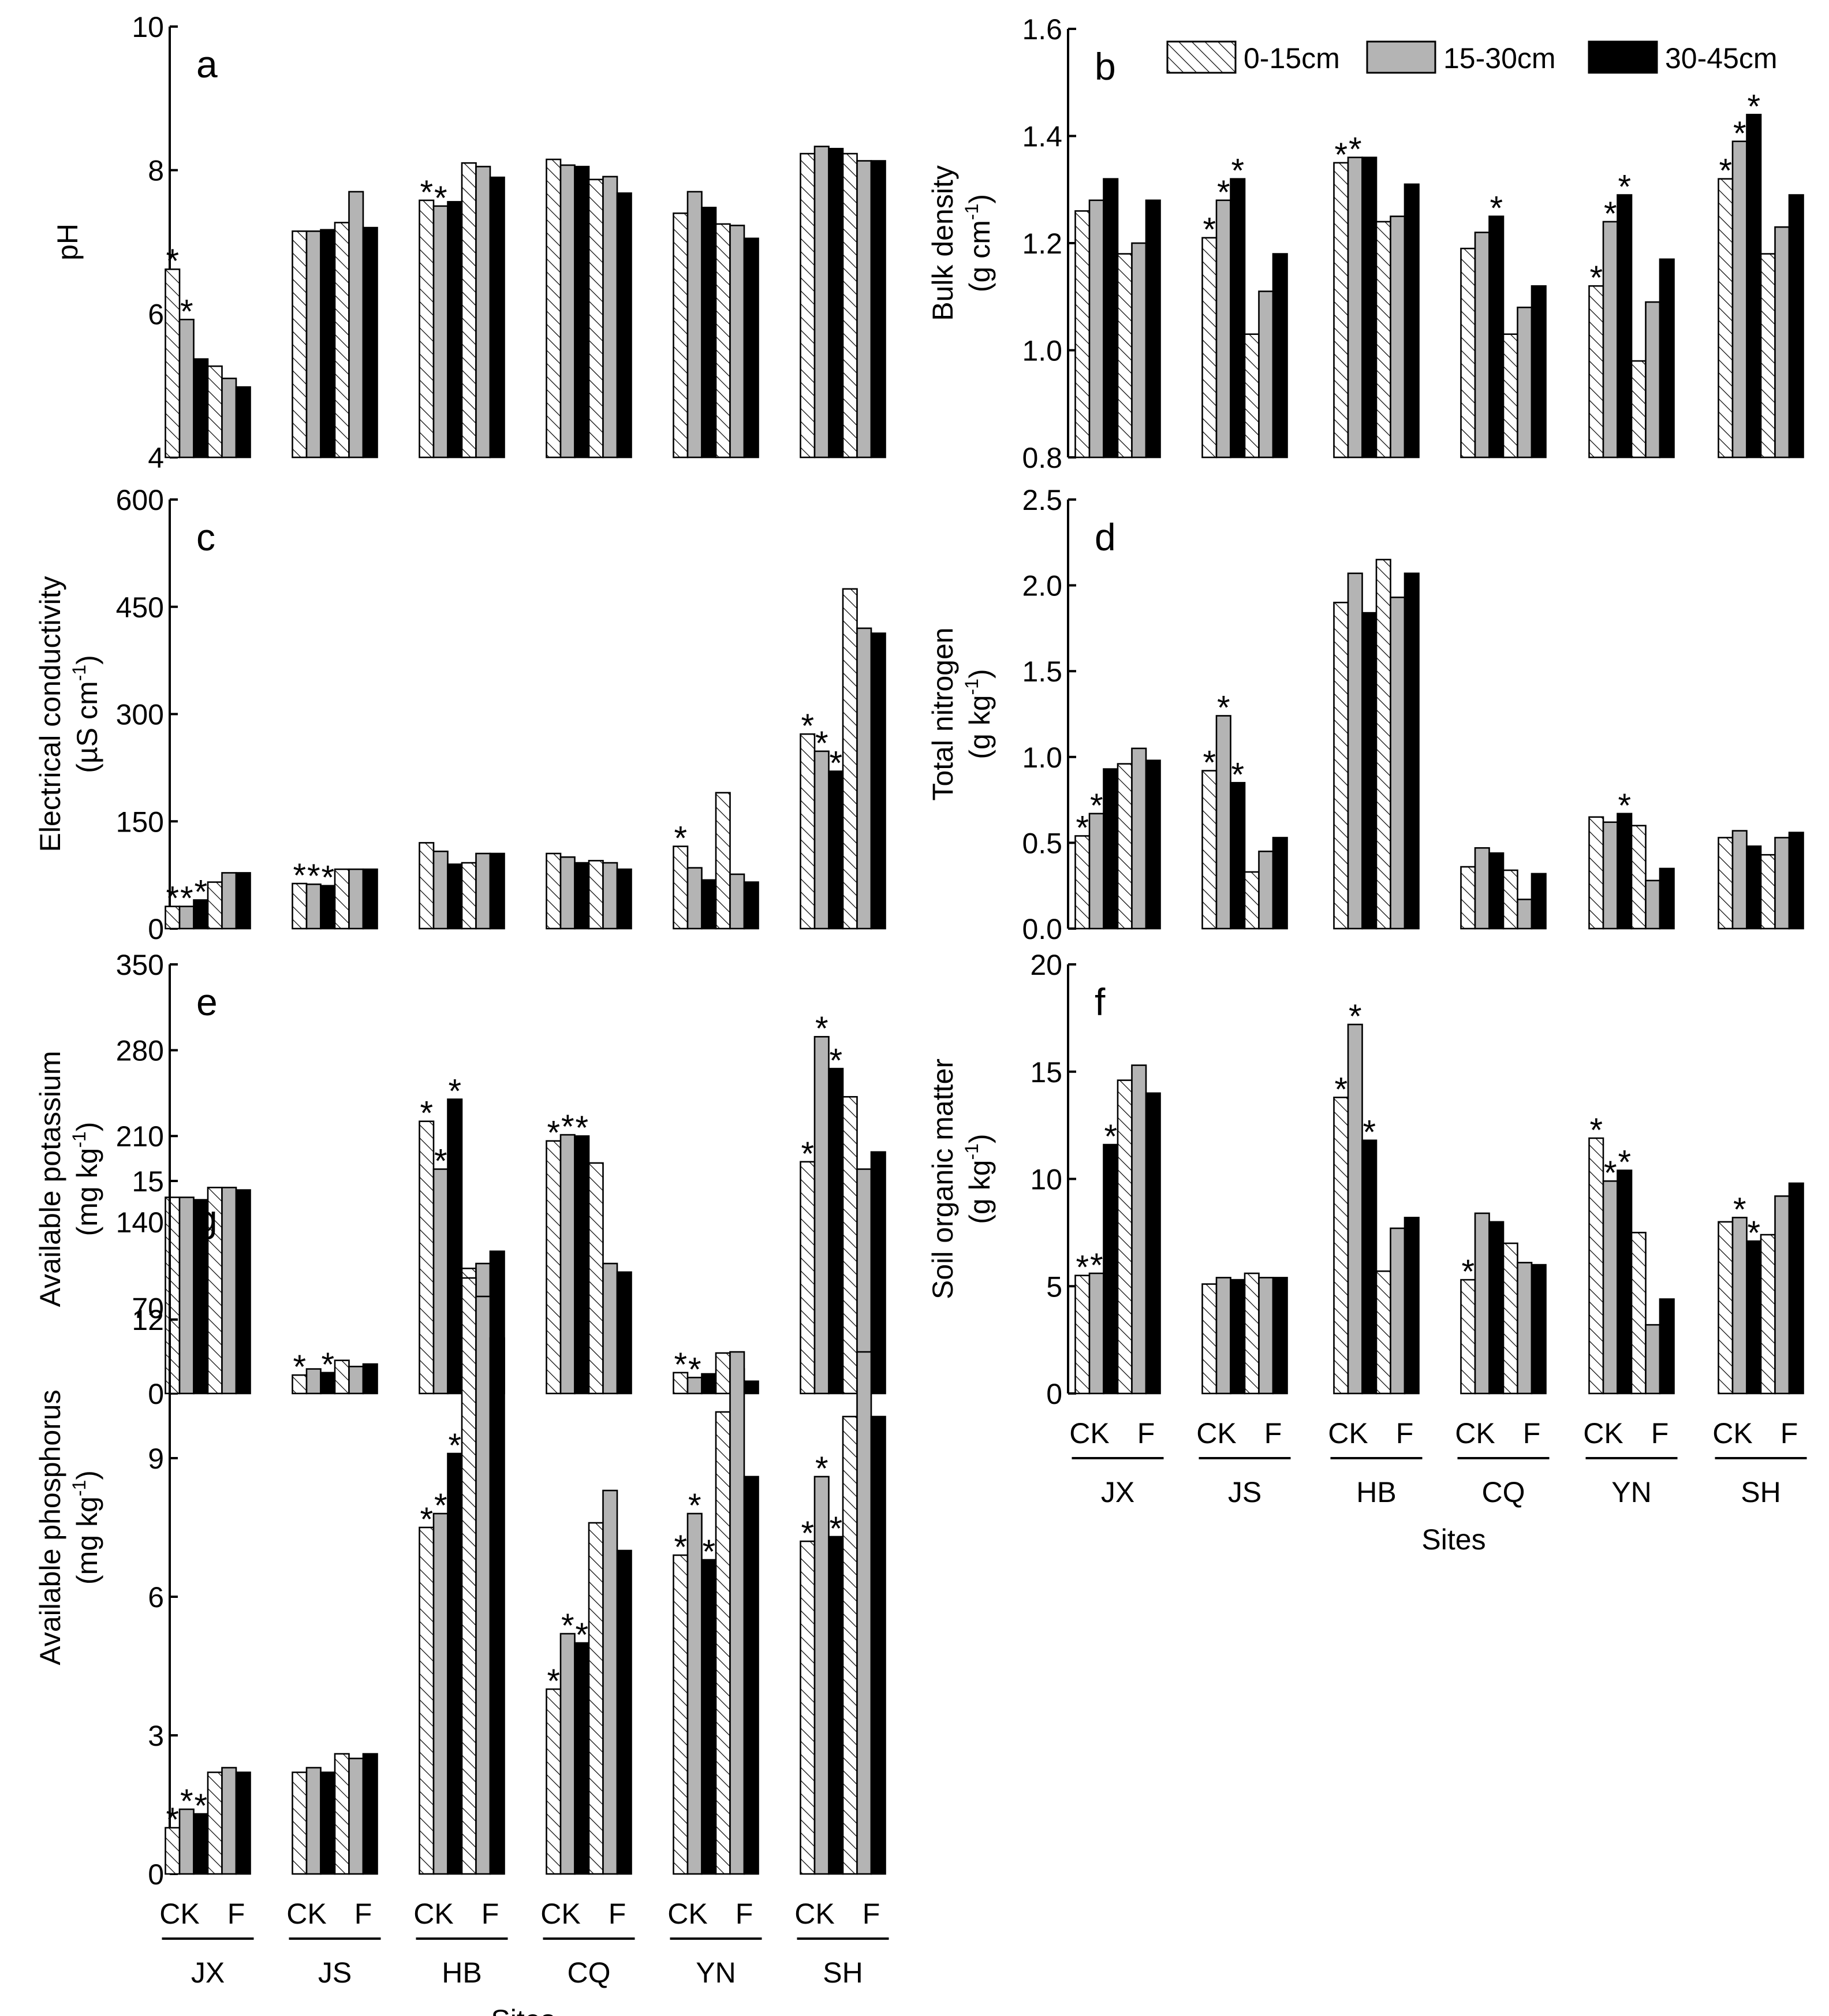 This screenshot has width=1829, height=2016. I want to click on y-tick-label: 300, so click(140, 715).